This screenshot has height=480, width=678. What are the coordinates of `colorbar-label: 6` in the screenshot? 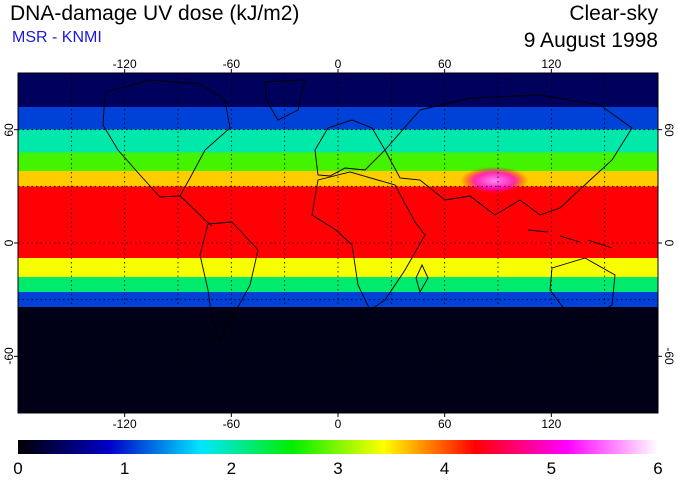 It's located at (658, 468).